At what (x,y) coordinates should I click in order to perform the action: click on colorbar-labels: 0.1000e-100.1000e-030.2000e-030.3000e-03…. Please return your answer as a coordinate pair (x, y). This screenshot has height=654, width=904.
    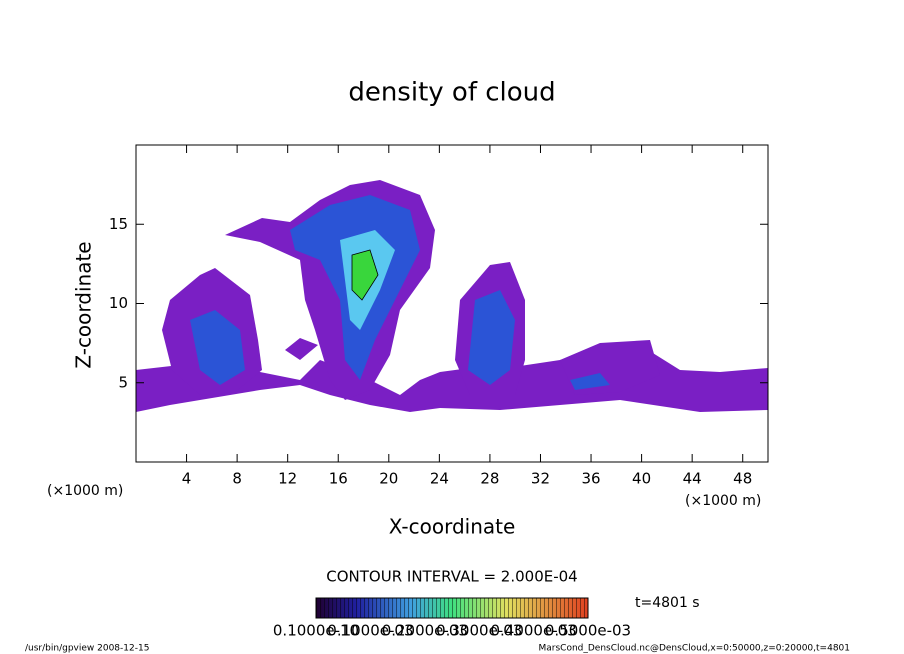
    Looking at the image, I should click on (452, 631).